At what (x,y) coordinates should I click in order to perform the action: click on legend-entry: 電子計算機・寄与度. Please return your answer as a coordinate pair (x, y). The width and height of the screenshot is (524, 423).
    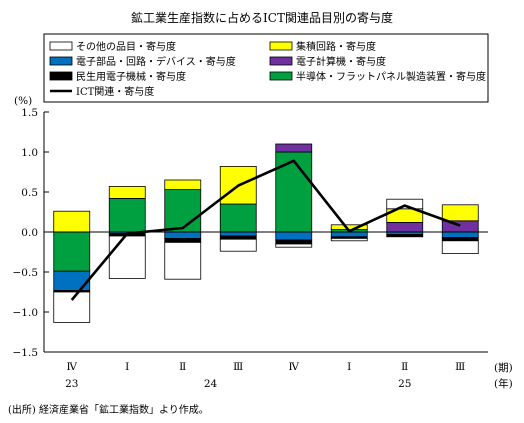
    Looking at the image, I should click on (341, 61).